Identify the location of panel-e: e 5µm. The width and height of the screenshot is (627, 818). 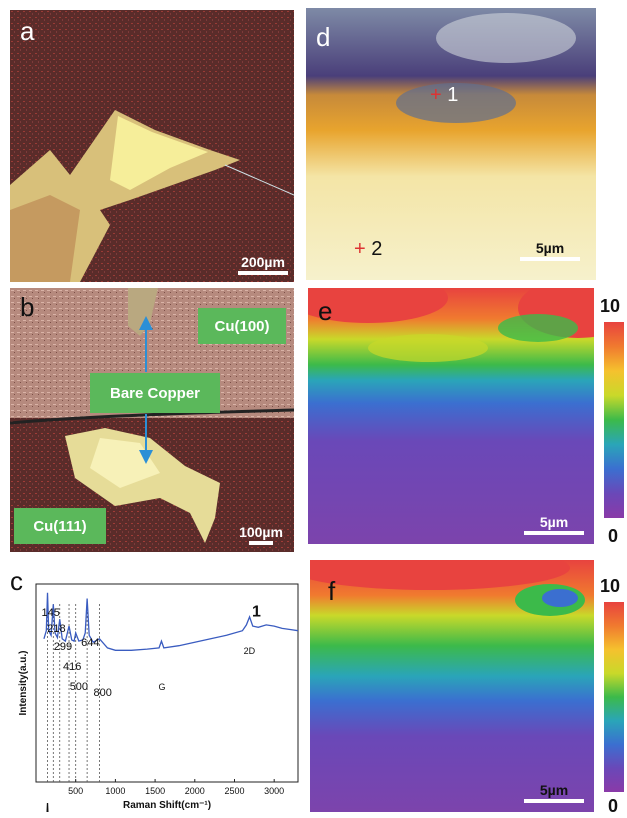
(451, 416).